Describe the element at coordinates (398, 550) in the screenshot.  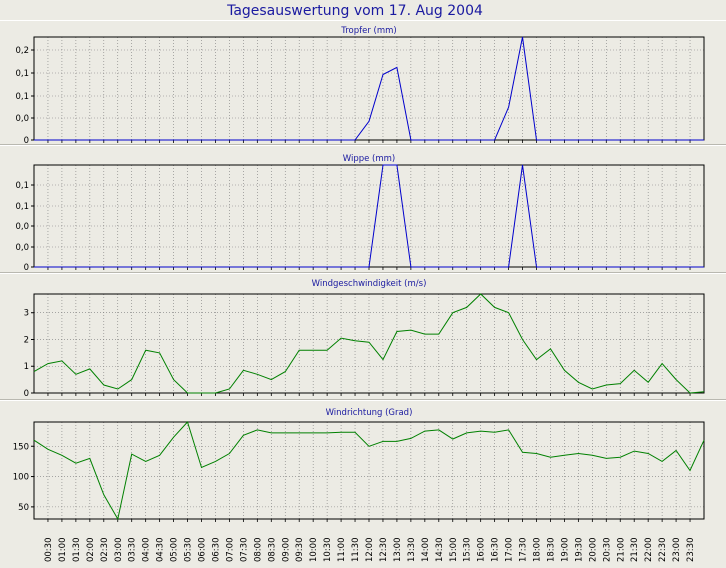
I see `x-tick-label: 13:00` at that location.